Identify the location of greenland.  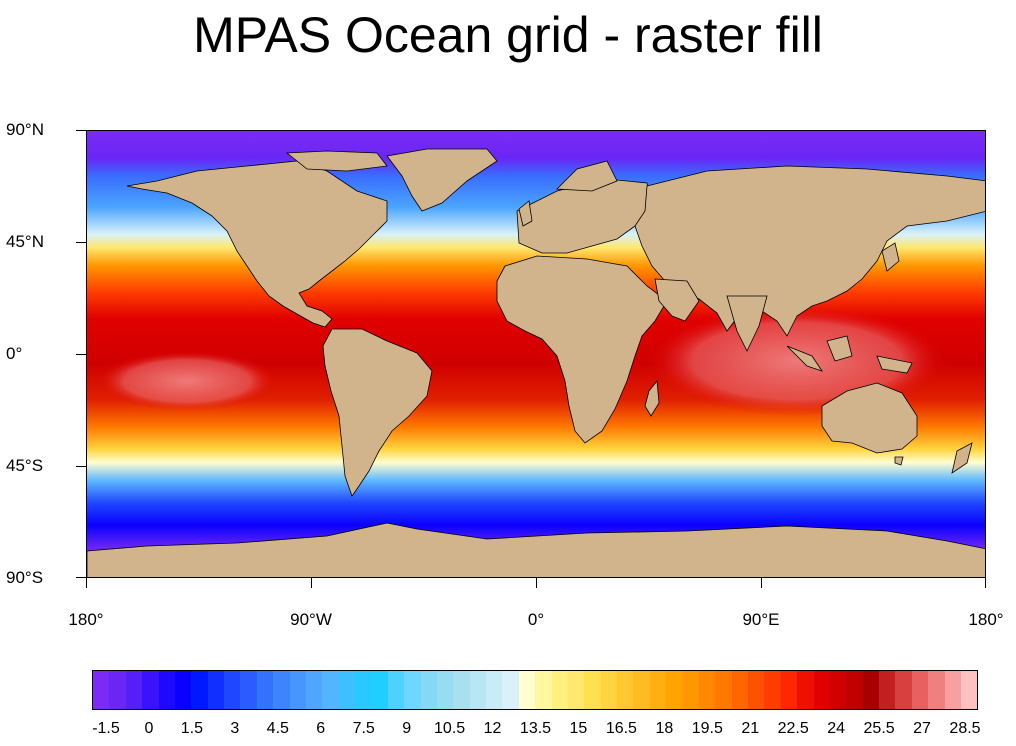
(442, 180).